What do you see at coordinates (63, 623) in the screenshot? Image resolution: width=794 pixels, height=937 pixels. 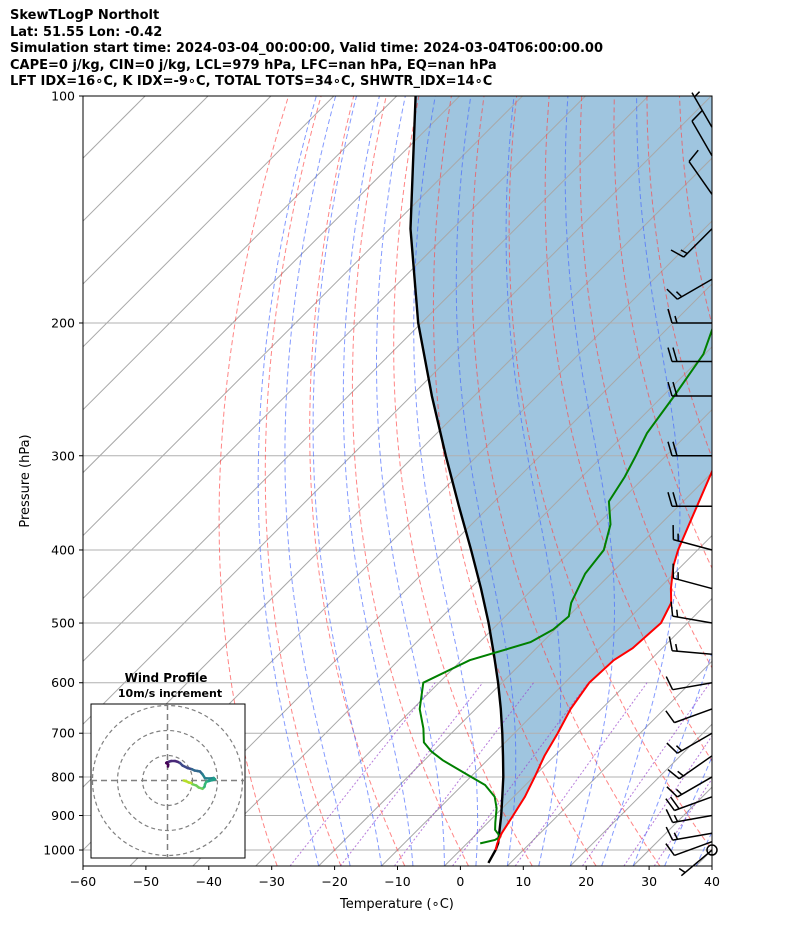 I see `y-tick-label: 500` at bounding box center [63, 623].